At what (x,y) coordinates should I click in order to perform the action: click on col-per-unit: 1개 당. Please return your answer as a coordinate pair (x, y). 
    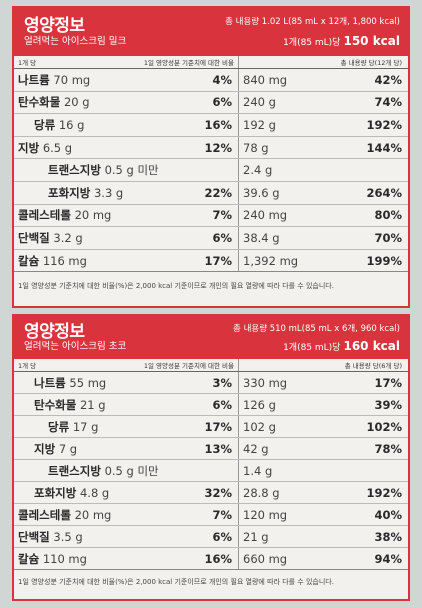
    Looking at the image, I should click on (27, 63).